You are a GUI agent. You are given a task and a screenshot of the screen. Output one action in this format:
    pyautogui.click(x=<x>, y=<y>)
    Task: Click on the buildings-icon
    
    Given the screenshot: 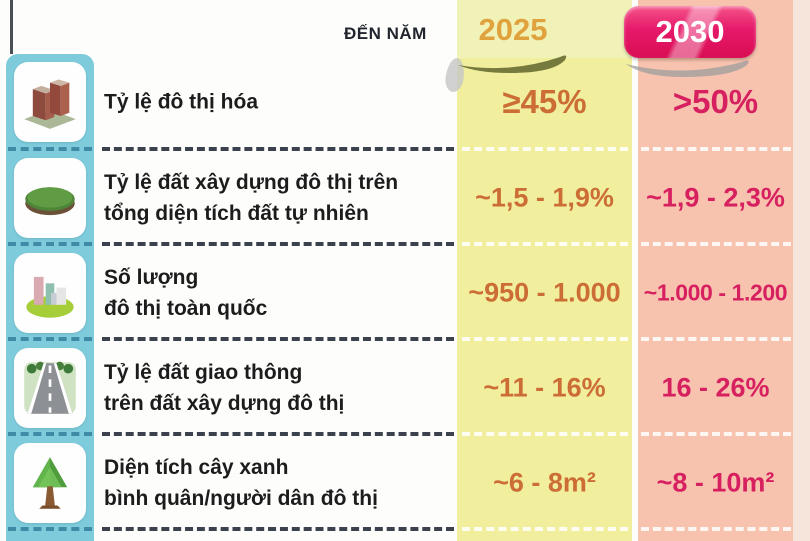 What is the action you would take?
    pyautogui.click(x=50, y=104)
    